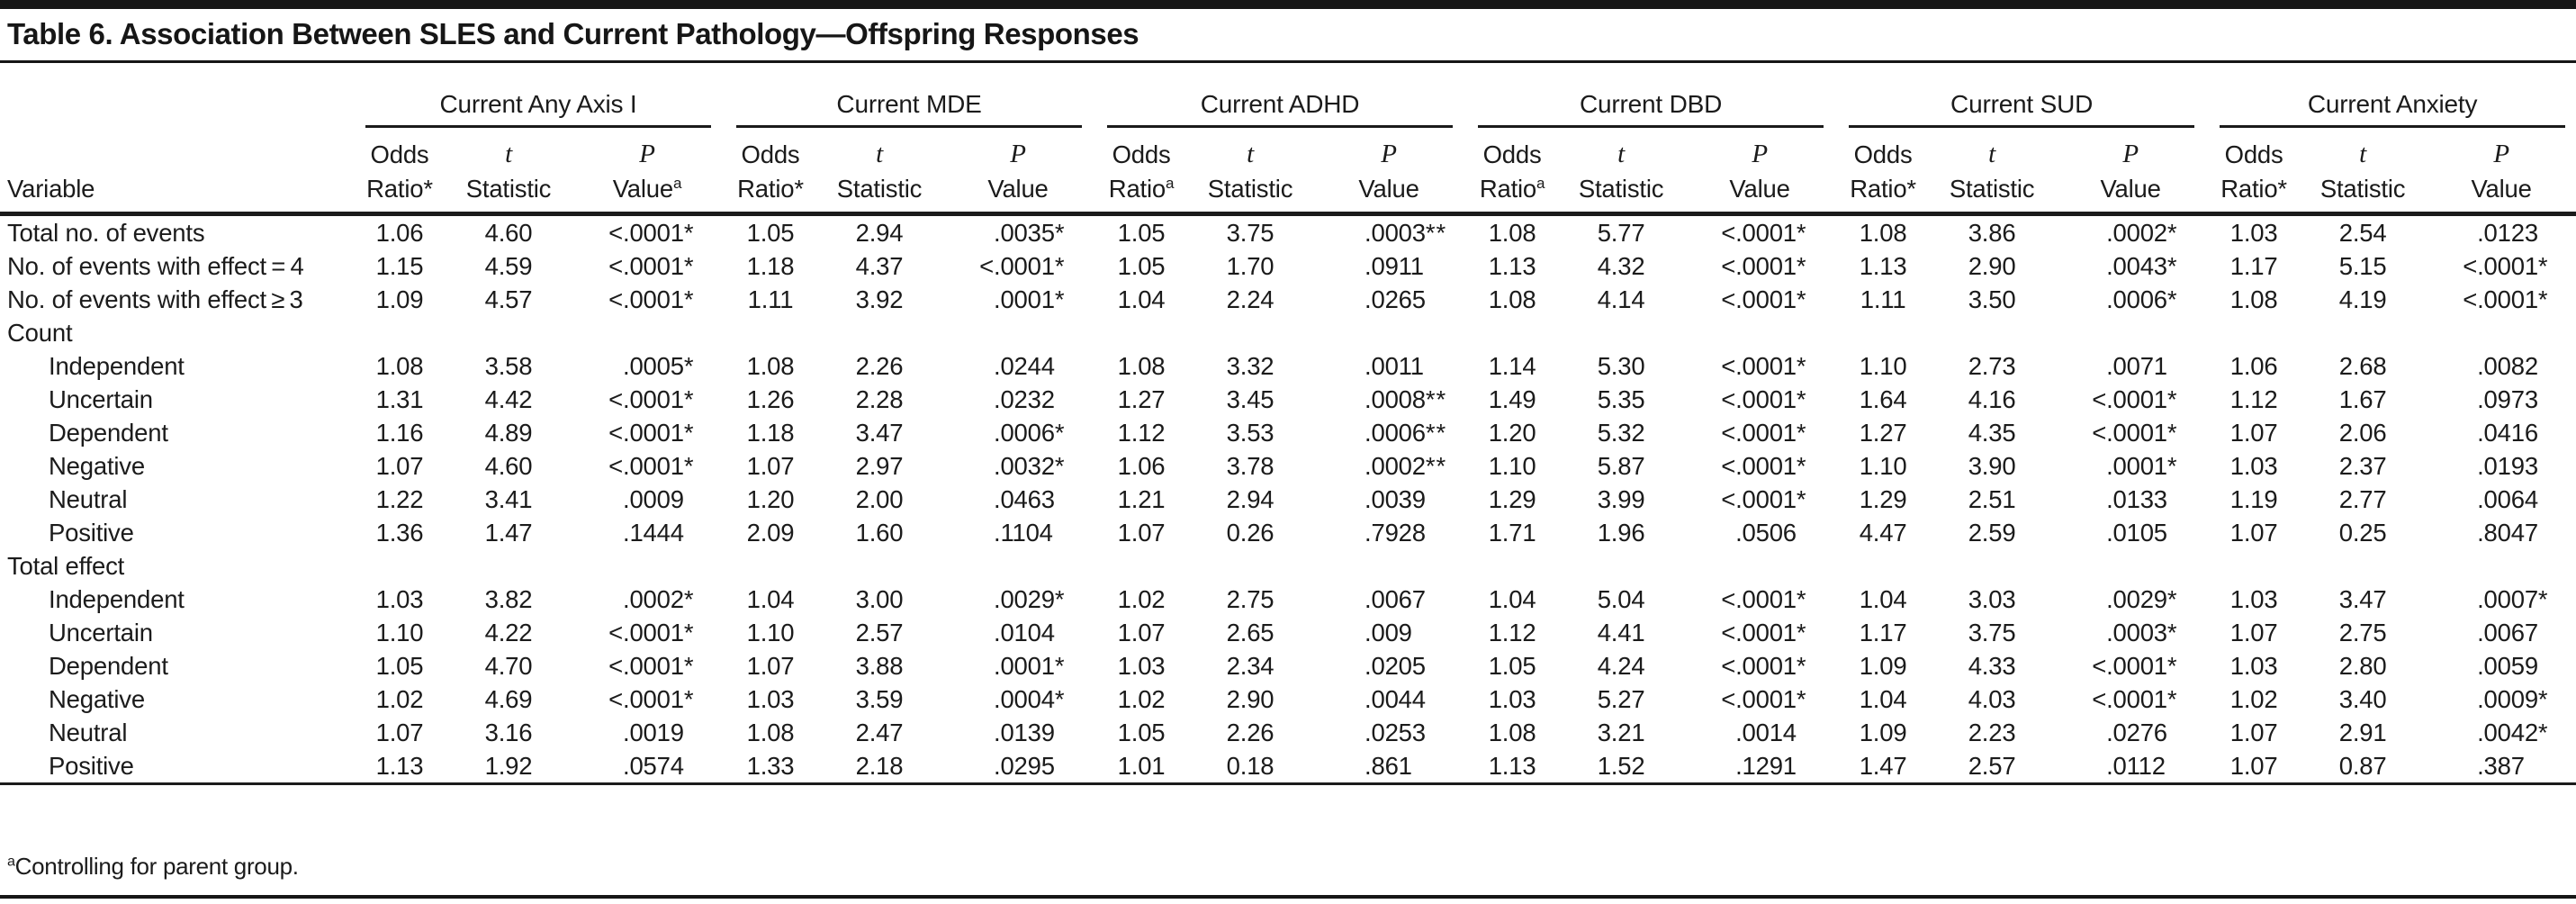 Image resolution: width=2576 pixels, height=904 pixels. What do you see at coordinates (2500, 232) in the screenshot?
I see `cell-p-value: .0123` at bounding box center [2500, 232].